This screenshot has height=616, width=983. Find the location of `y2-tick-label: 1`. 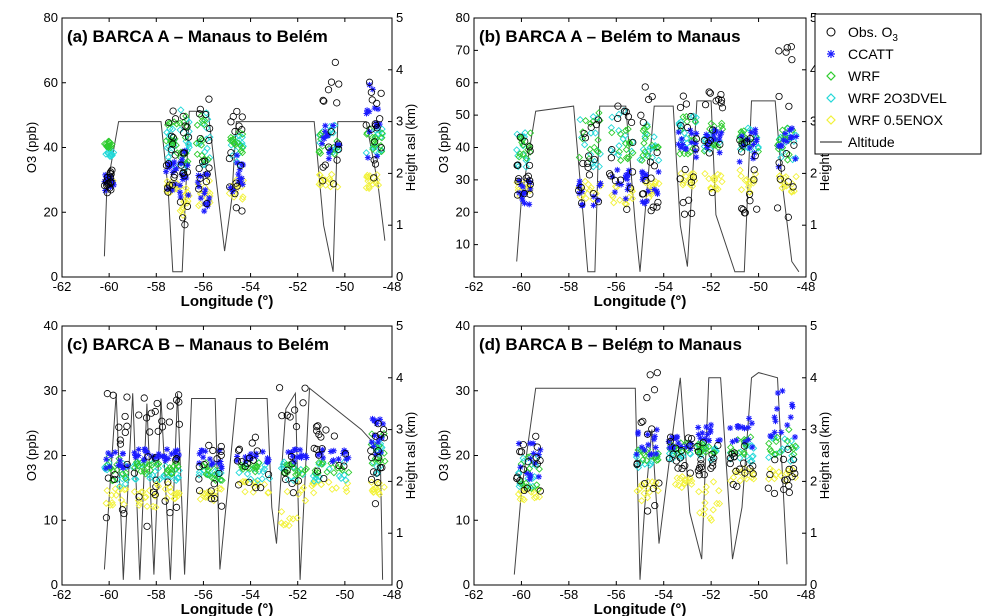

y2-tick-label: 1 is located at coordinates (399, 532).